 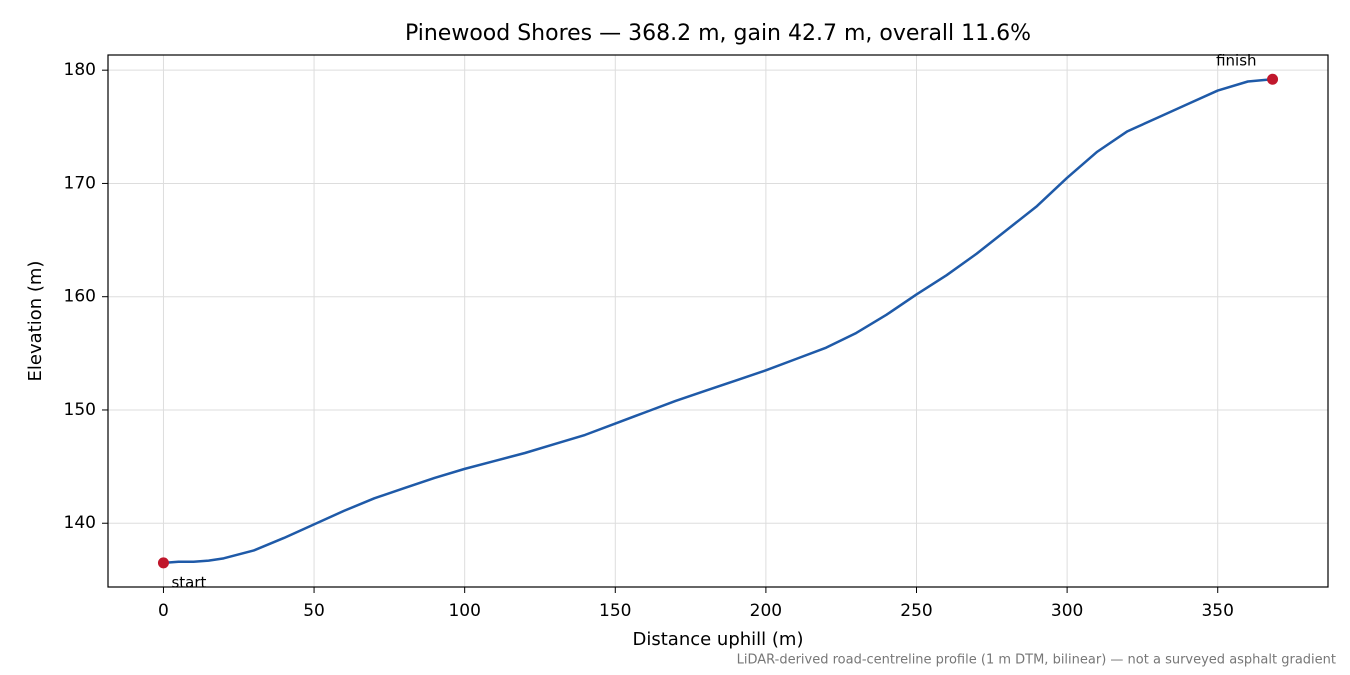 What do you see at coordinates (1236, 61) in the screenshot?
I see `endpoint-label: finish` at bounding box center [1236, 61].